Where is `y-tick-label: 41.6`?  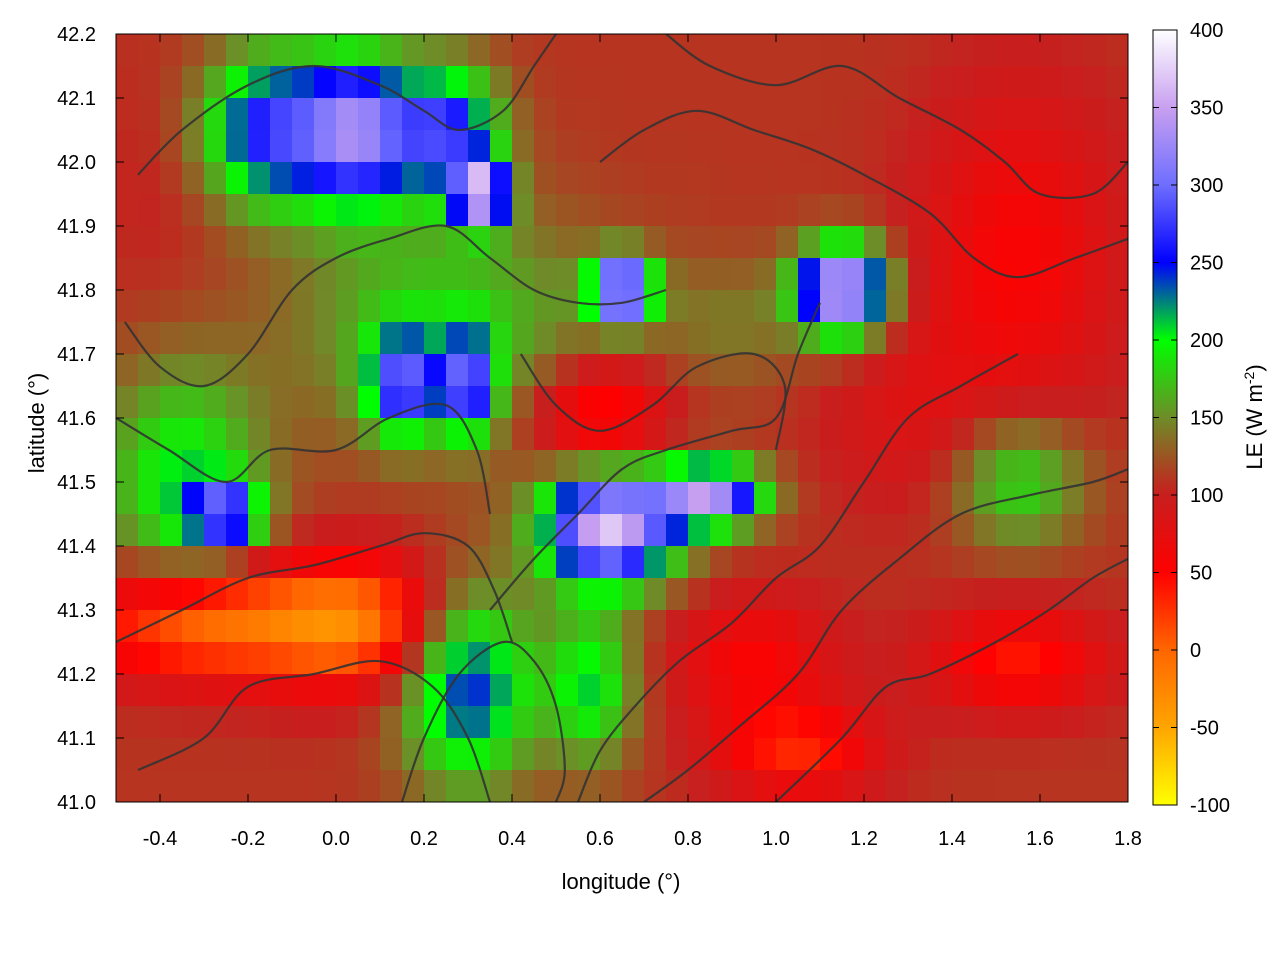 y-tick-label: 41.6 is located at coordinates (76, 419).